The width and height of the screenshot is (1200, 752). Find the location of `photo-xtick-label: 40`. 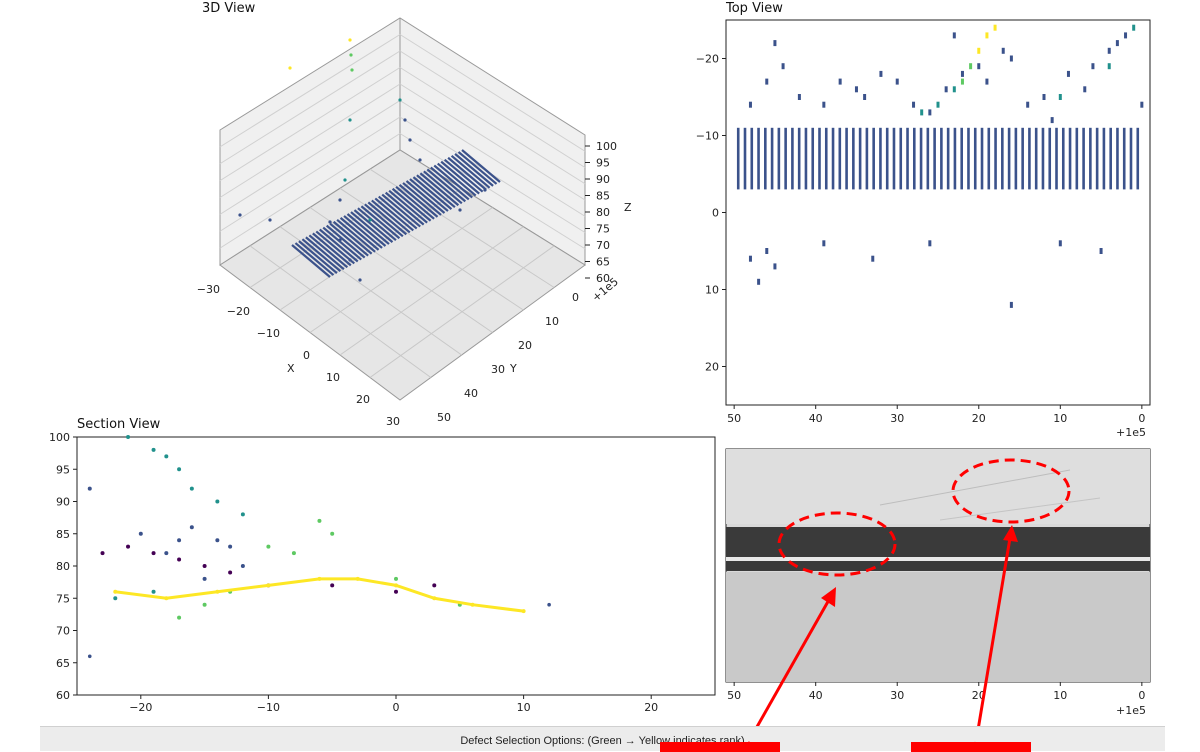

photo-xtick-label: 40 is located at coordinates (816, 695).